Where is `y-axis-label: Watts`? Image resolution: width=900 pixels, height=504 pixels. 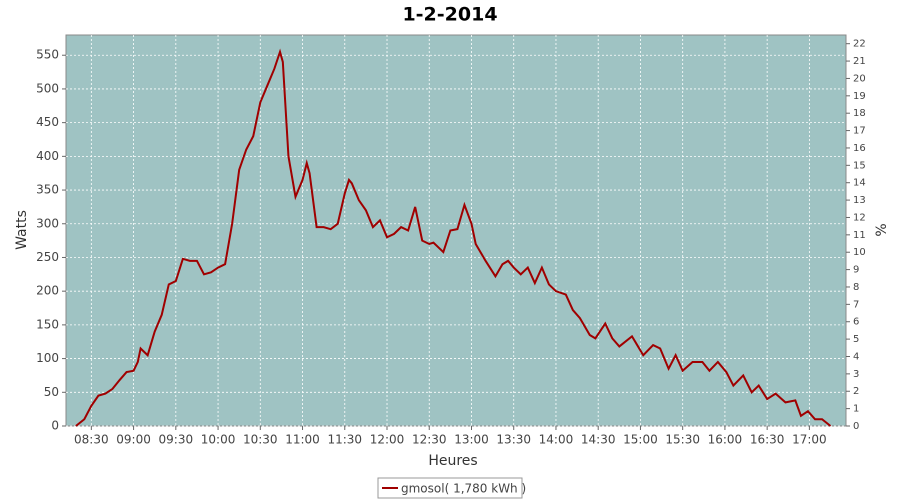 y-axis-label: Watts is located at coordinates (22, 230).